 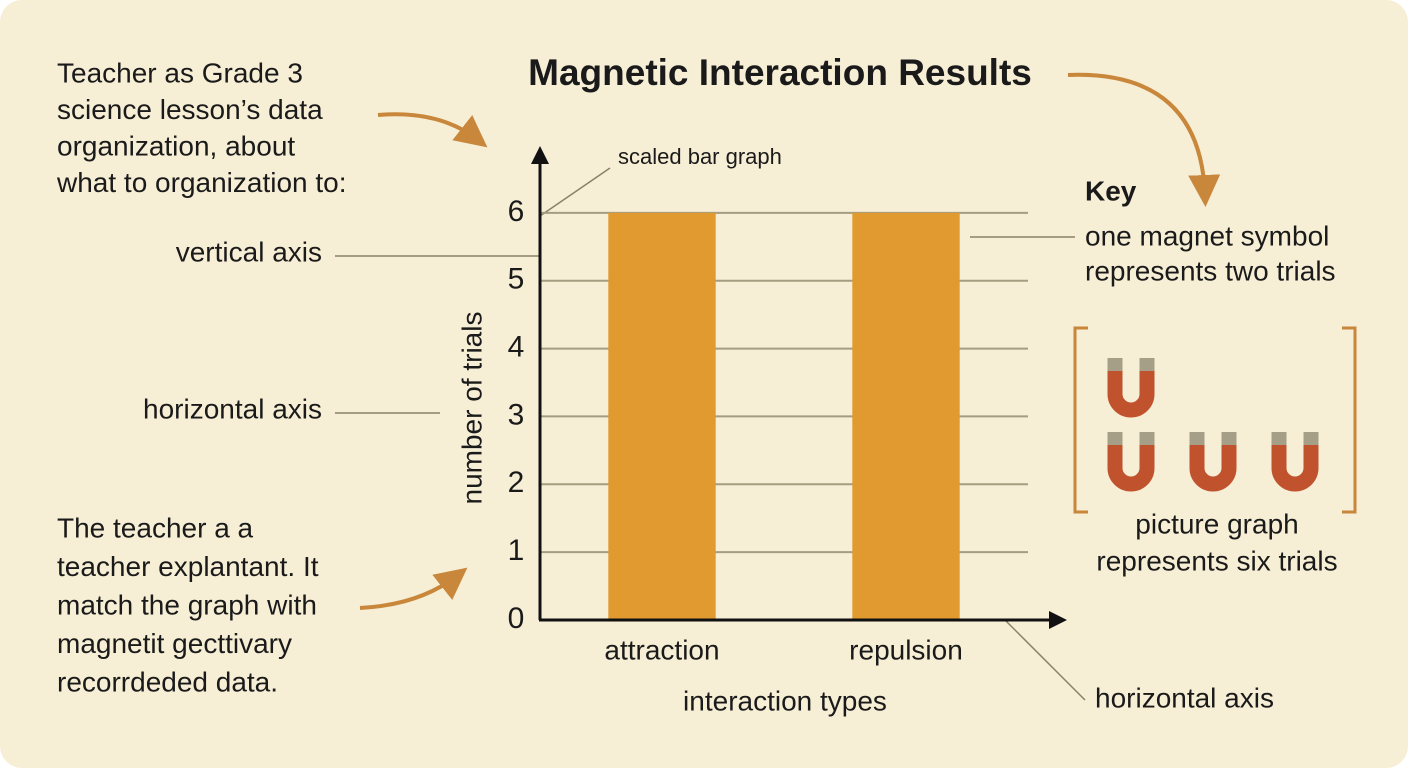 I want to click on y-tick-label: 1, so click(x=516, y=550).